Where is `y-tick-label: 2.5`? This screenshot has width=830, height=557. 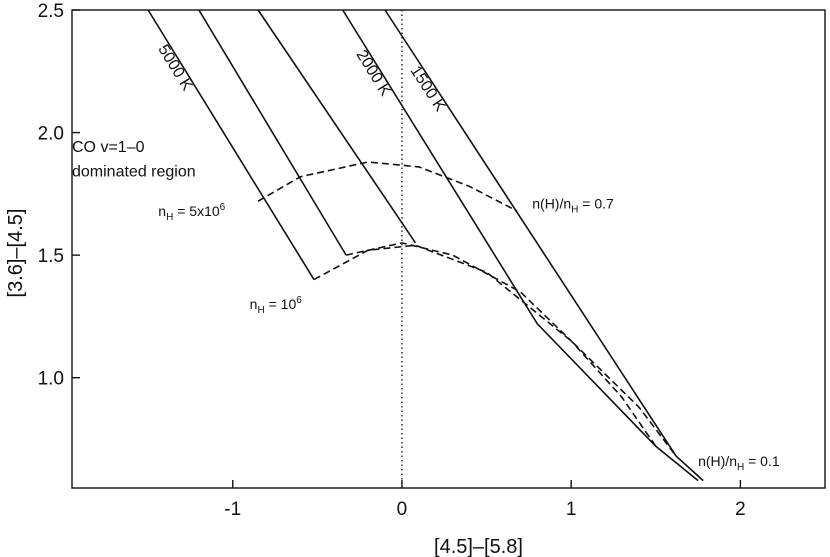 y-tick-label: 2.5 is located at coordinates (51, 11).